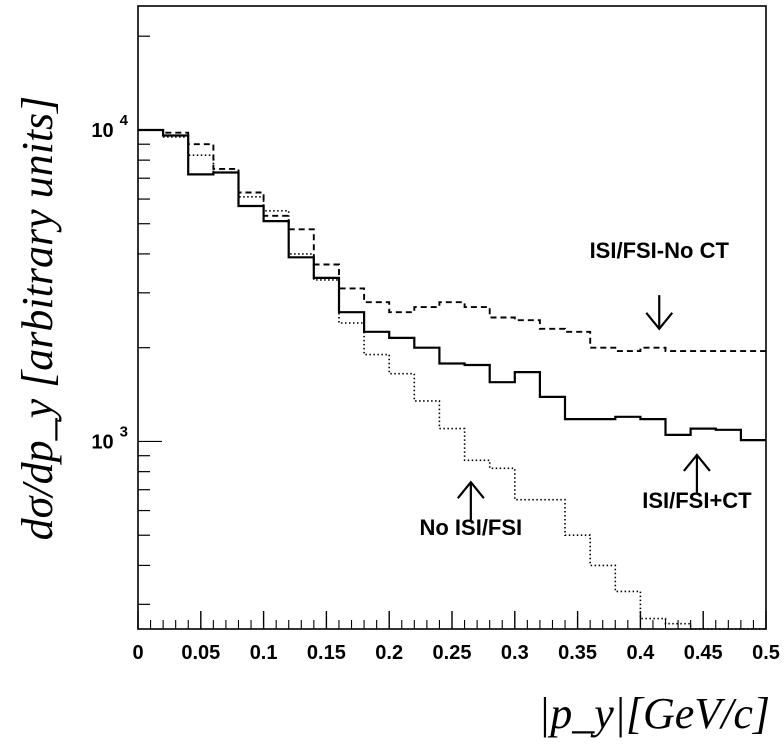 This screenshot has height=752, width=784. I want to click on x-tick-label: 0.2, so click(389, 653).